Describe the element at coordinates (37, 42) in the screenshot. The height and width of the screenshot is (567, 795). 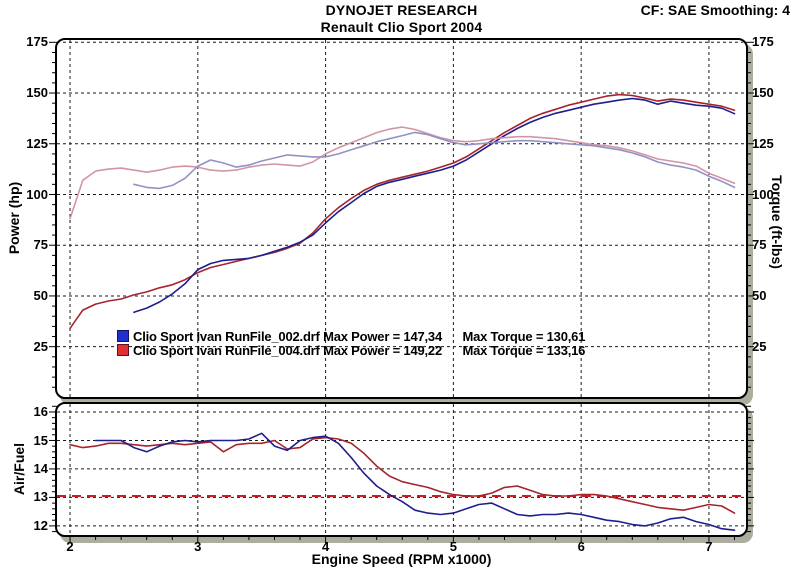
I see `y-axis-tick-label: 175` at that location.